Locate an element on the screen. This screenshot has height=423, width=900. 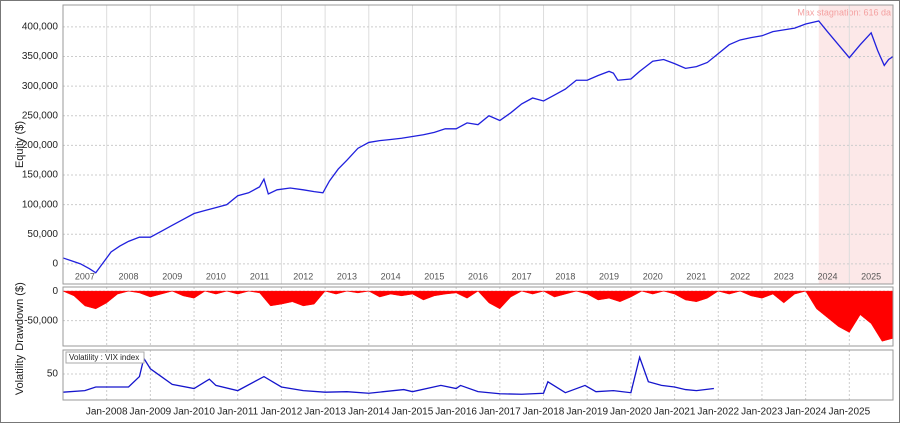
x-tick-label: 2007 is located at coordinates (85, 276).